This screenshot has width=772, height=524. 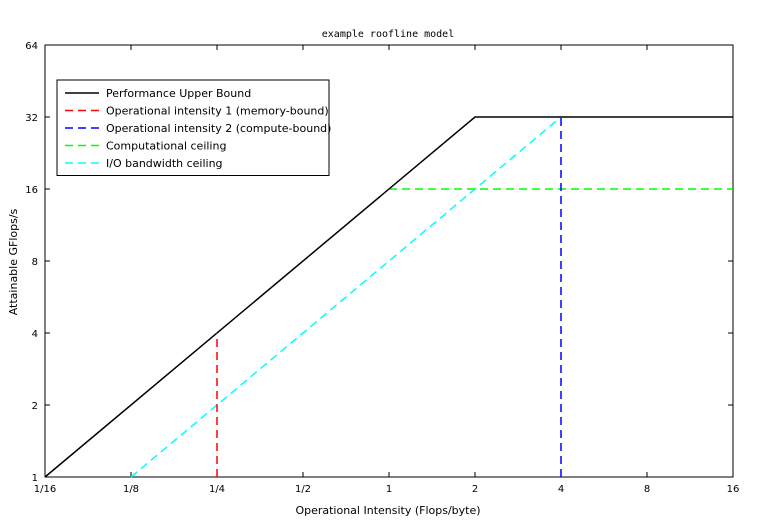 What do you see at coordinates (218, 128) in the screenshot?
I see `legend-entry-label: Operational intensity 2 (compute-bound)` at bounding box center [218, 128].